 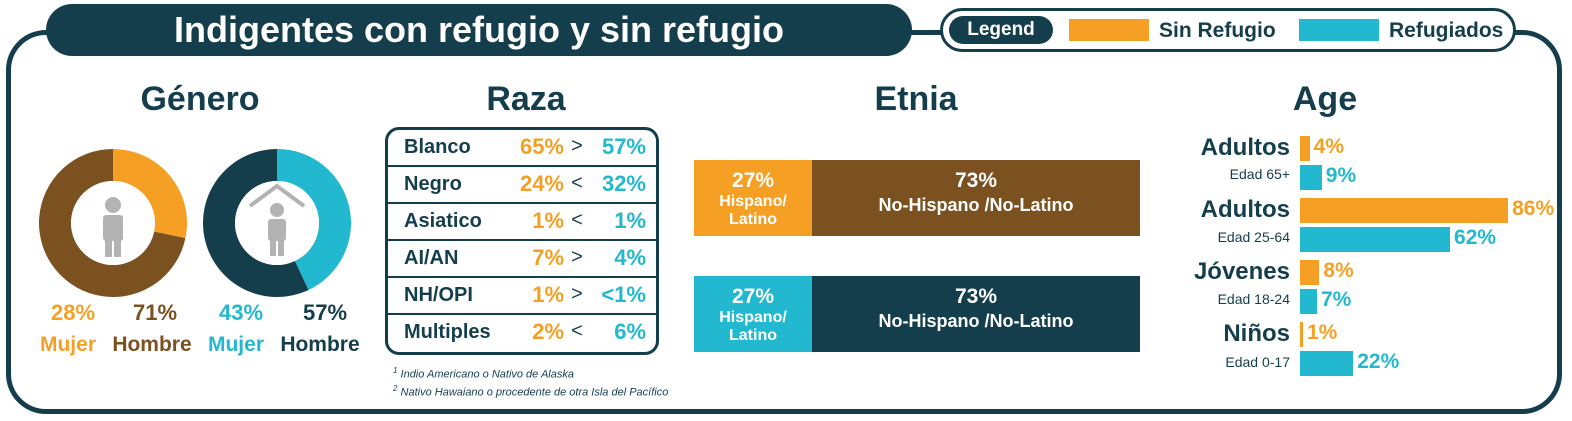 What do you see at coordinates (1378, 361) in the screenshot?
I see `age-value-label: 22%` at bounding box center [1378, 361].